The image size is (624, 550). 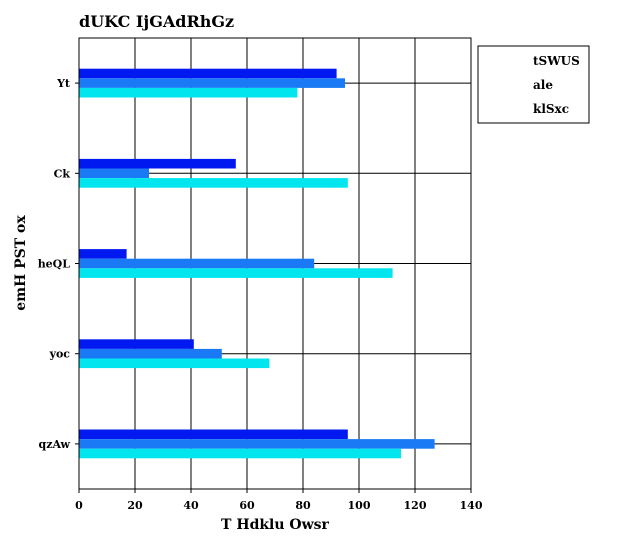 What do you see at coordinates (556, 61) in the screenshot?
I see `legend-entry-label: tSWUS` at bounding box center [556, 61].